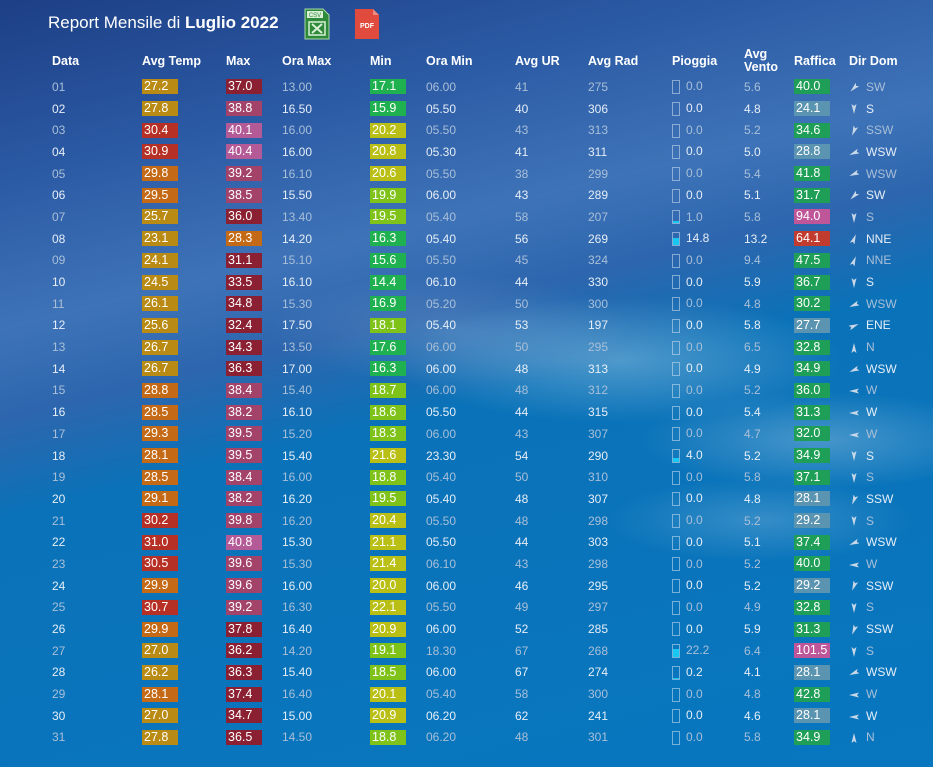  I want to click on cell-avg-temp: 25.6, so click(178, 326).